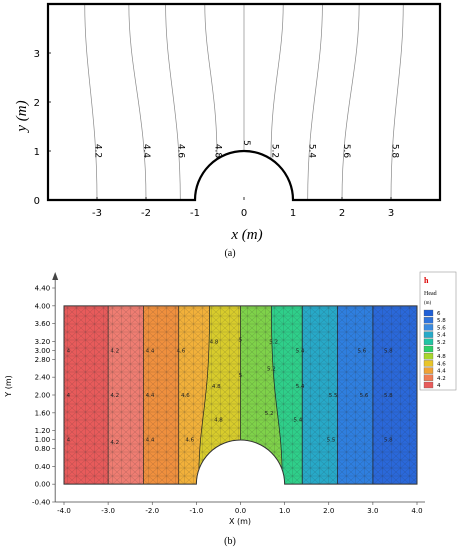 The height and width of the screenshot is (550, 459). Describe the element at coordinates (108, 511) in the screenshot. I see `panel-b-x-tick-label: -3.0` at that location.